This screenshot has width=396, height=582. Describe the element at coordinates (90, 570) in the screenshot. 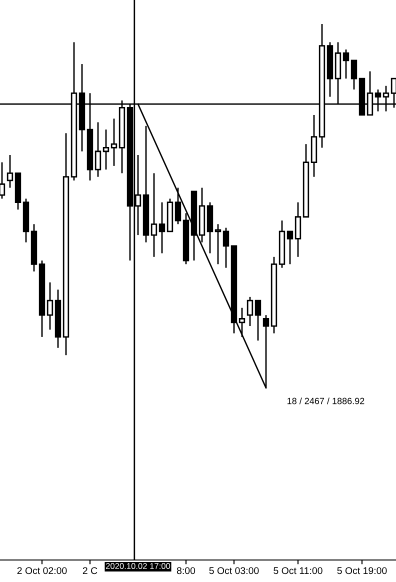

I see `x-tick-label: 2 C` at that location.